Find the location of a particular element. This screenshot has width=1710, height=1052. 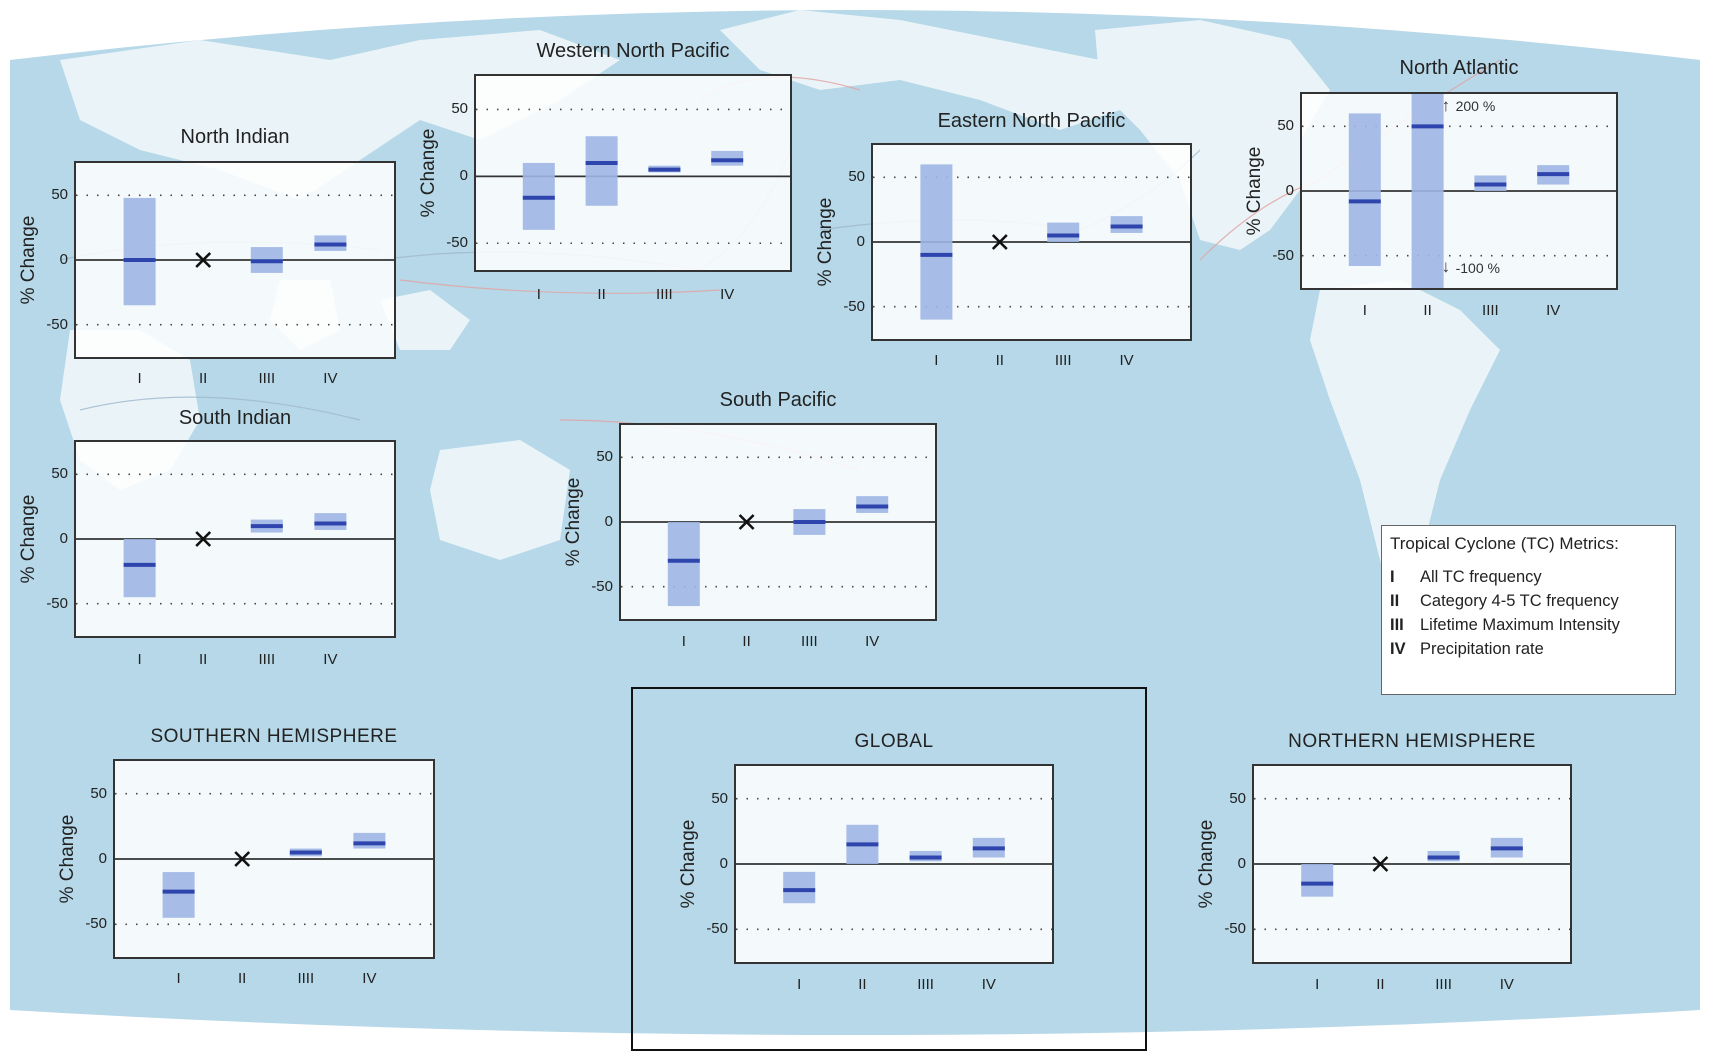

arrow-down-icon: ↓ is located at coordinates (1446, 266).